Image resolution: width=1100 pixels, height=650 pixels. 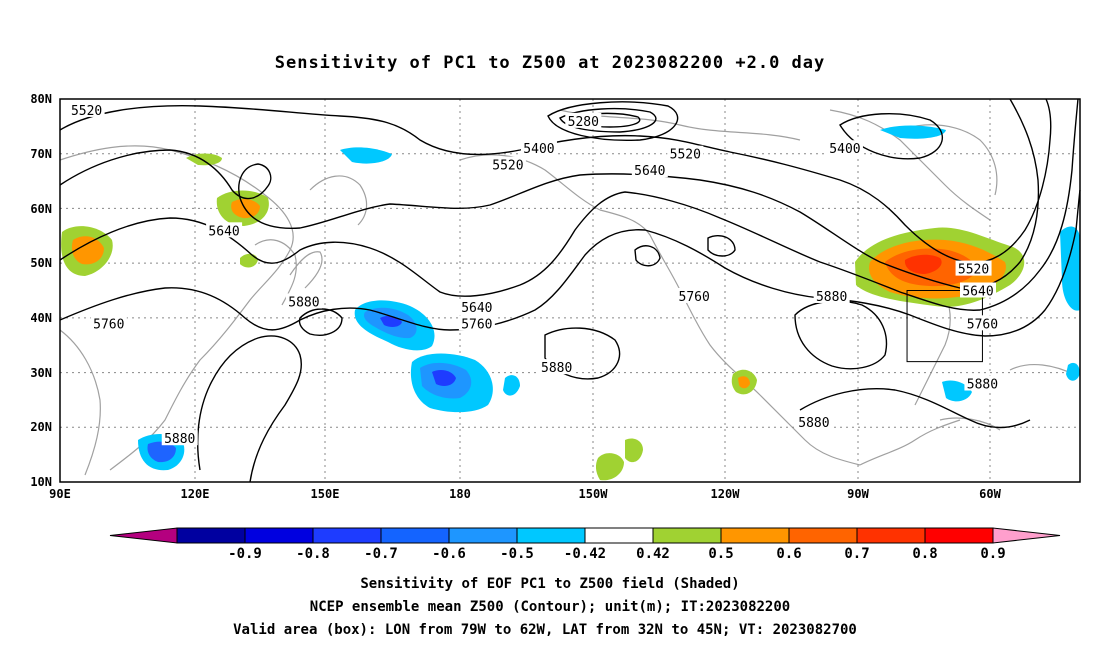 I want to click on lat-tick-70n: 70N, so click(x=41, y=154).